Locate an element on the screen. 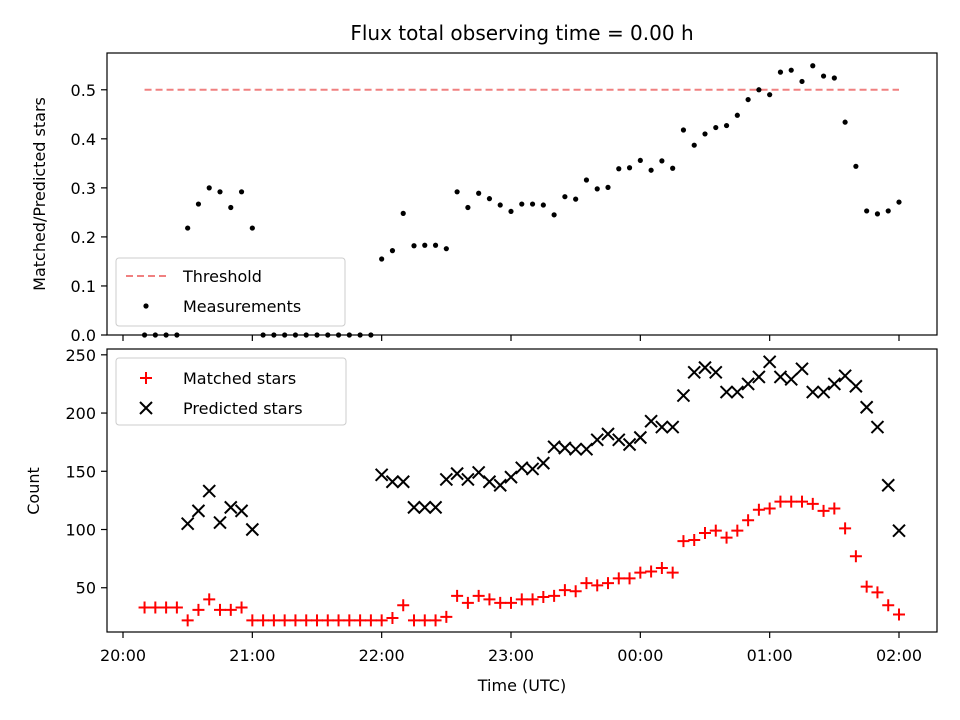 The width and height of the screenshot is (960, 720). y-tick-label: 50 is located at coordinates (86, 588).